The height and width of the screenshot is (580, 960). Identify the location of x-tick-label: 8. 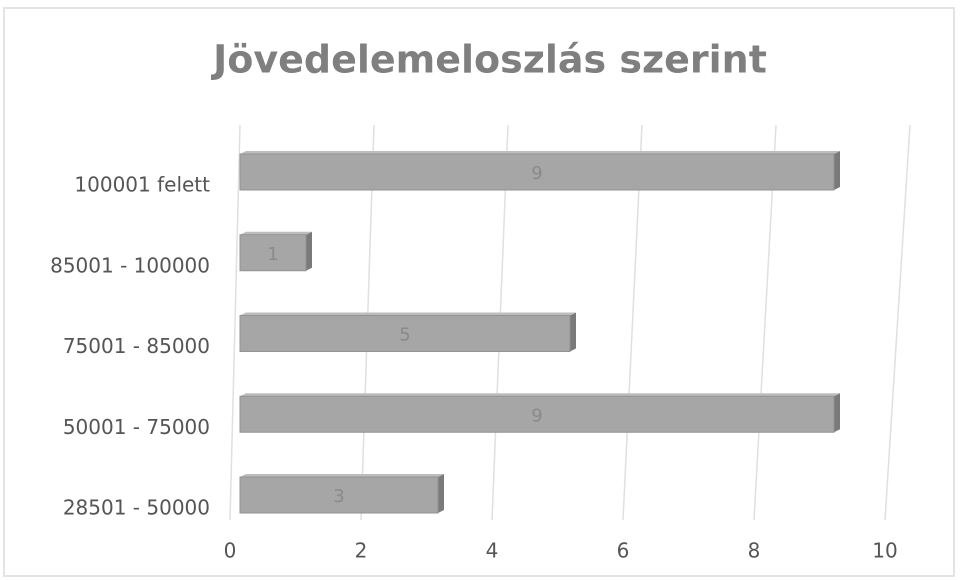
(754, 551).